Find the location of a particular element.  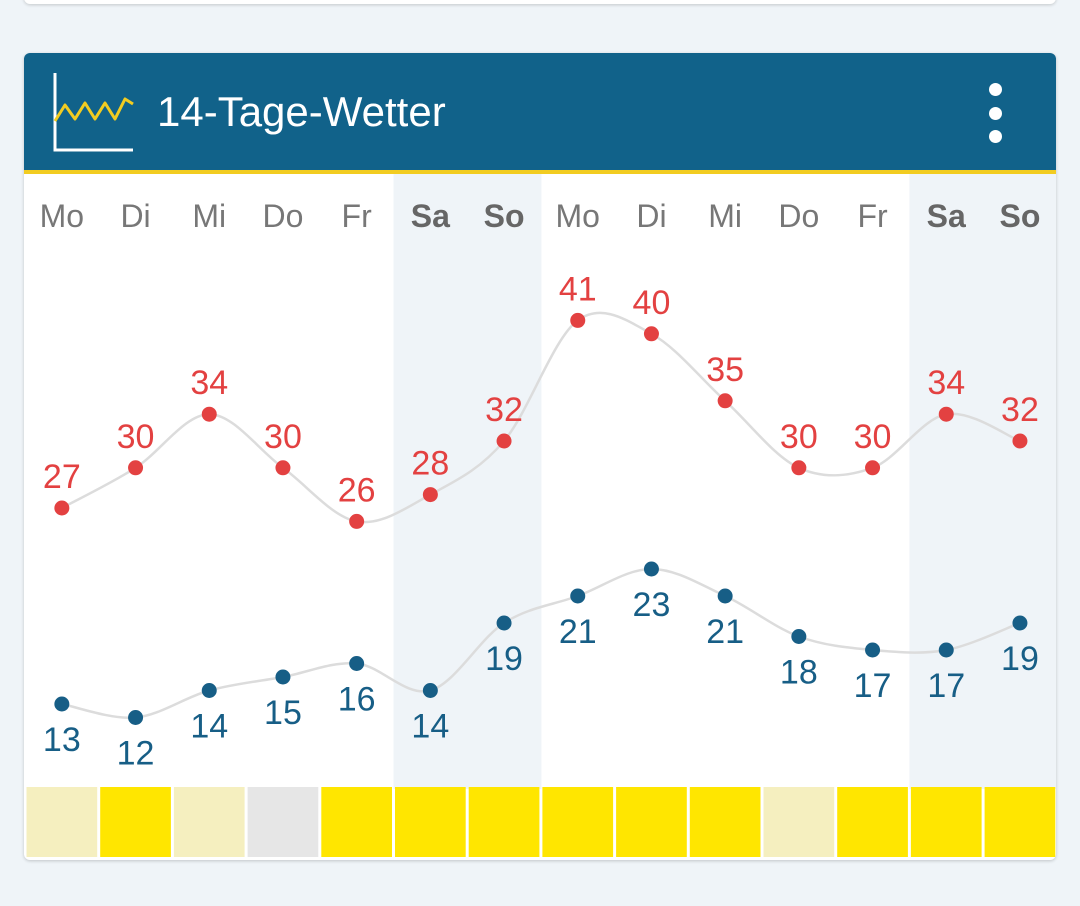

high-temp-label: 40 is located at coordinates (652, 303).